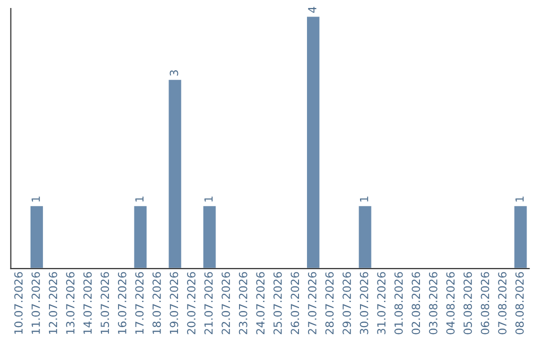 Image resolution: width=540 pixels, height=340 pixels. Describe the element at coordinates (70, 303) in the screenshot. I see `x-tick-label: 13.07.2026` at that location.